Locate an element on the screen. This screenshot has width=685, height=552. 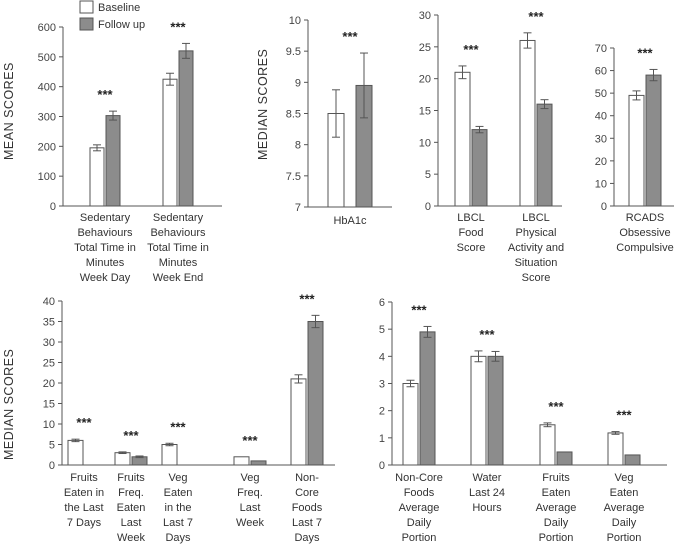
p6-tick-label: 1 is located at coordinates (382, 439).